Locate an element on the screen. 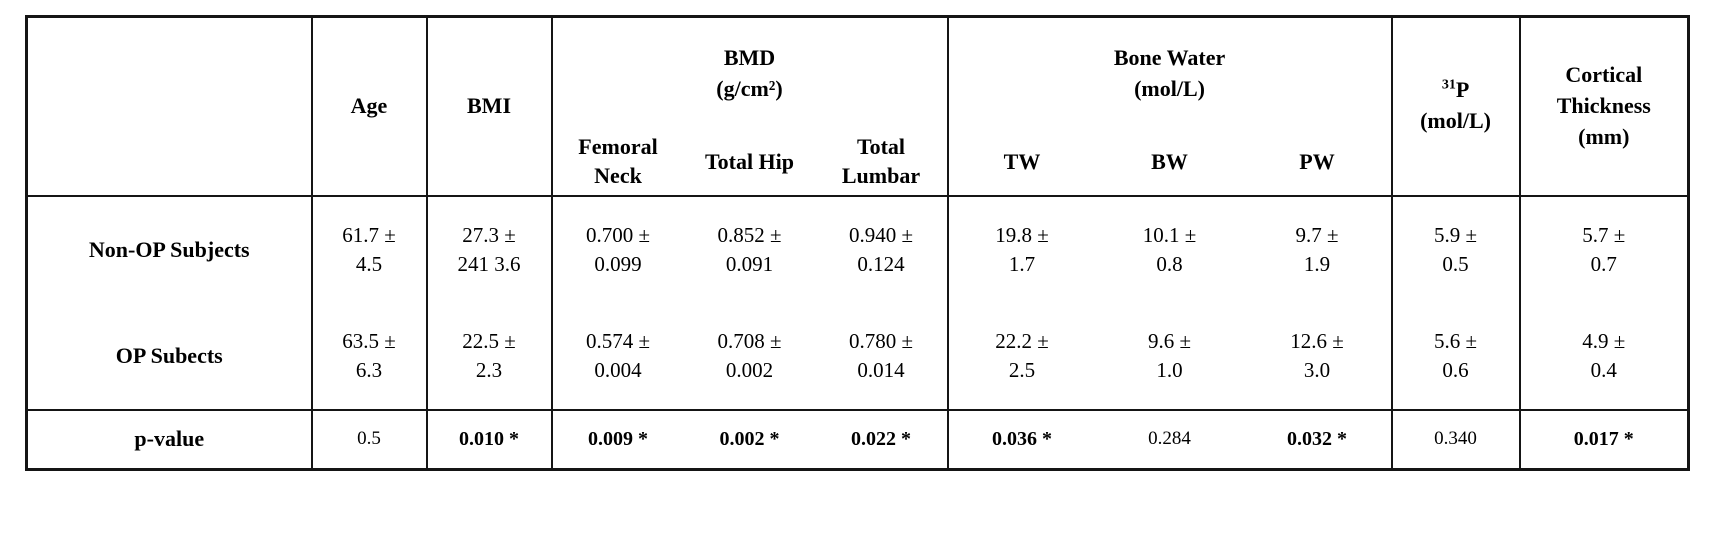  cell-pvalue-bmi: 0.010 * is located at coordinates (488, 439).